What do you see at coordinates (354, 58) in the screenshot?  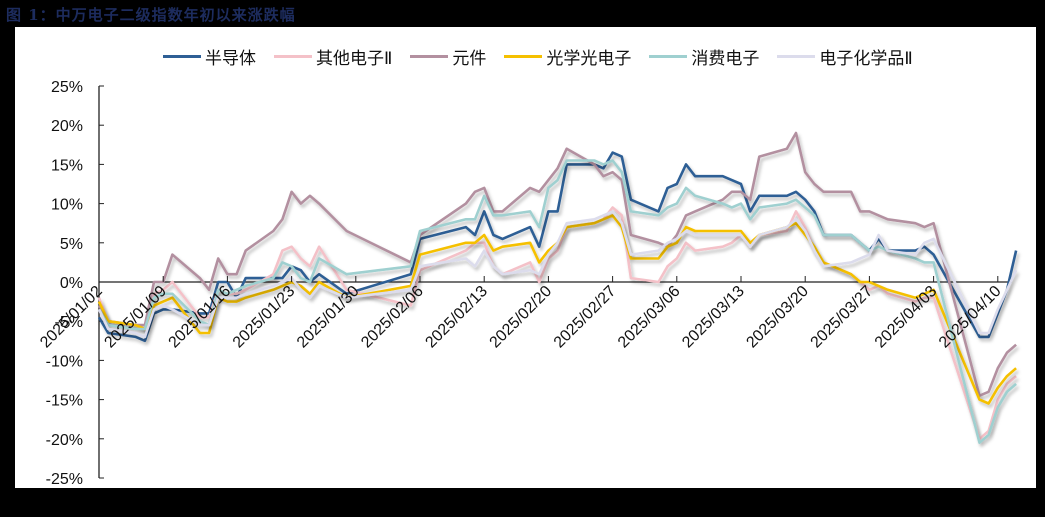 I see `legend-label: 其他电子Ⅱ` at bounding box center [354, 58].